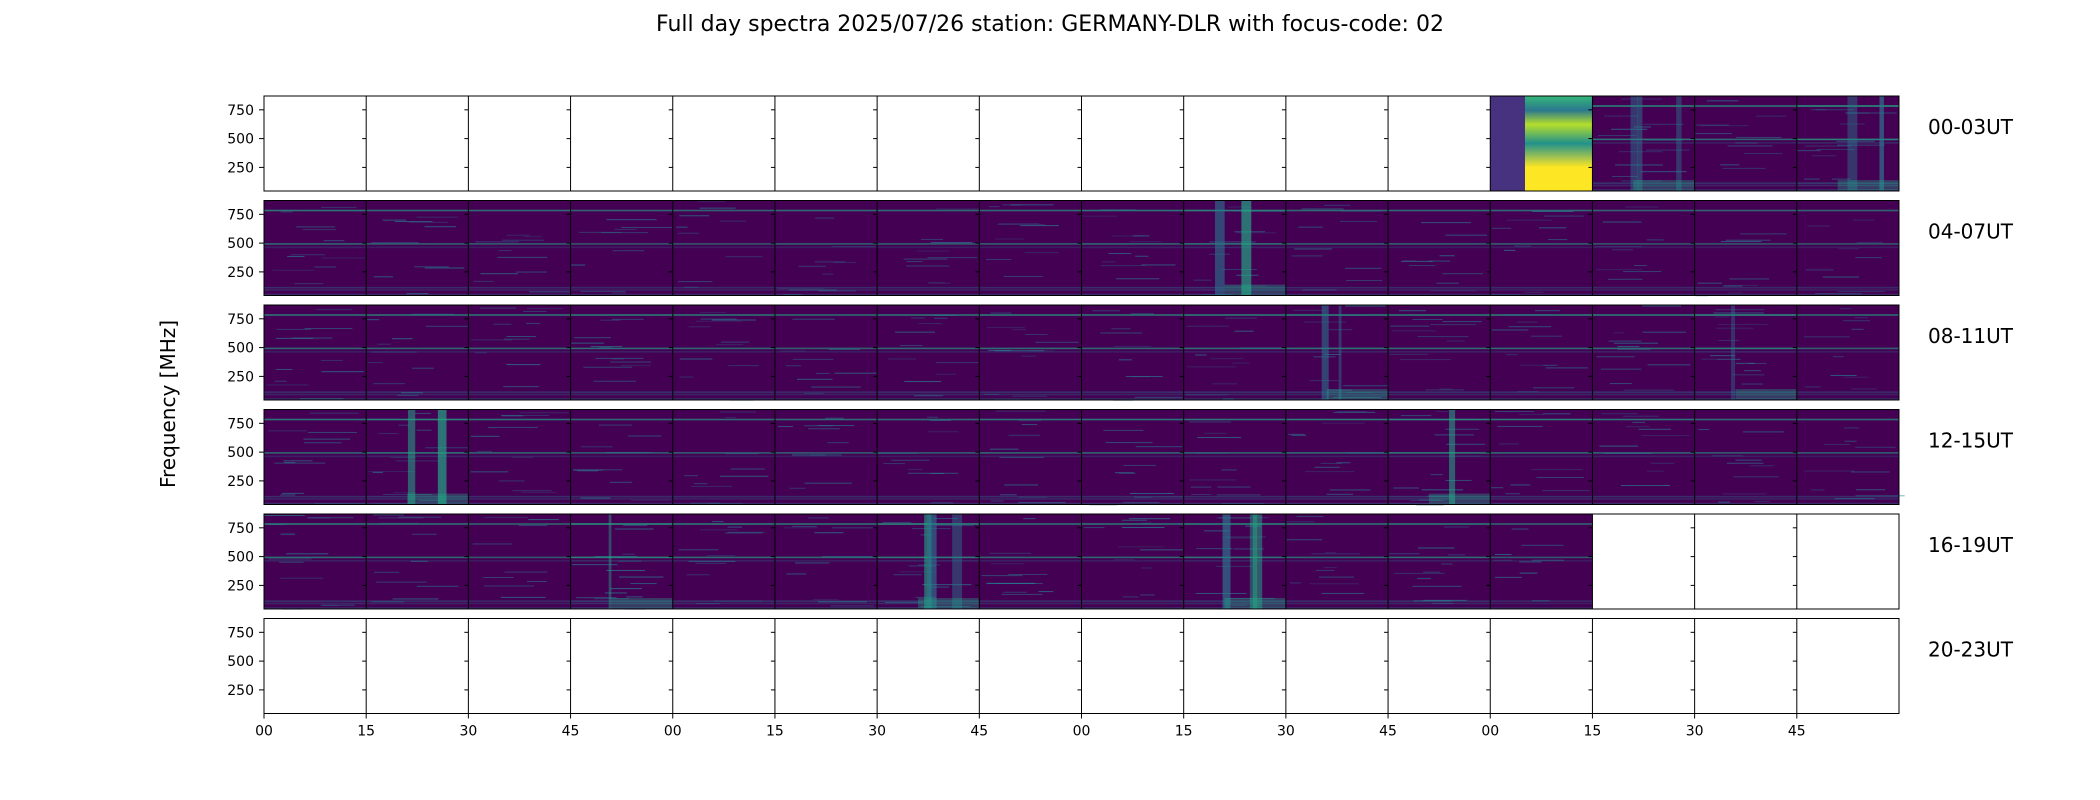  What do you see at coordinates (1766, 394) in the screenshot?
I see `cell-lowband` at bounding box center [1766, 394].